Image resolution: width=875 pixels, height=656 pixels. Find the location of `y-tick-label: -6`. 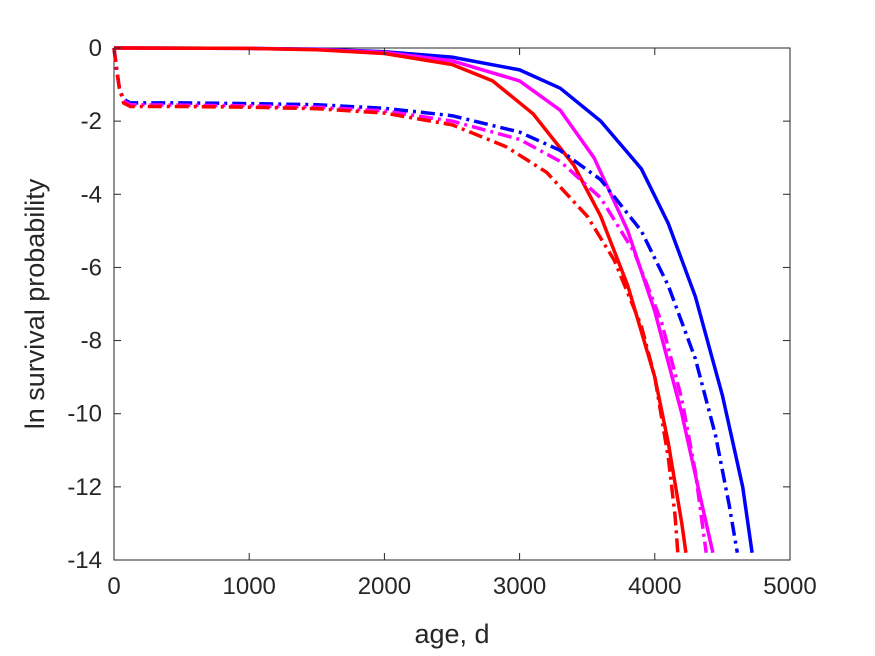

y-tick-label: -6 is located at coordinates (91, 267).